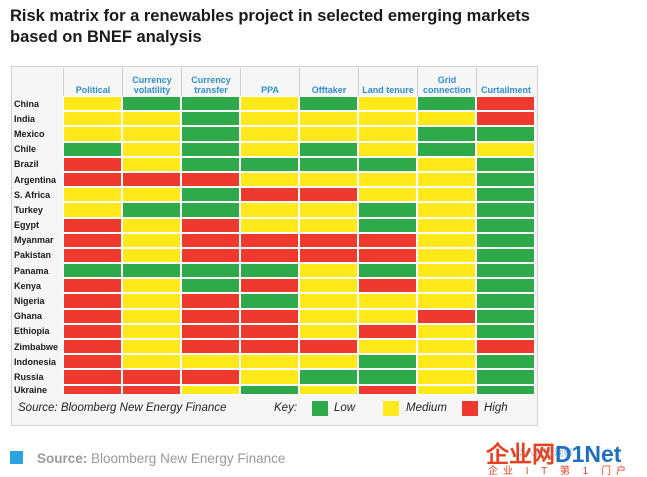  What do you see at coordinates (122, 408) in the screenshot?
I see `legend-source: Source: Bloomberg New Energy Finance` at bounding box center [122, 408].